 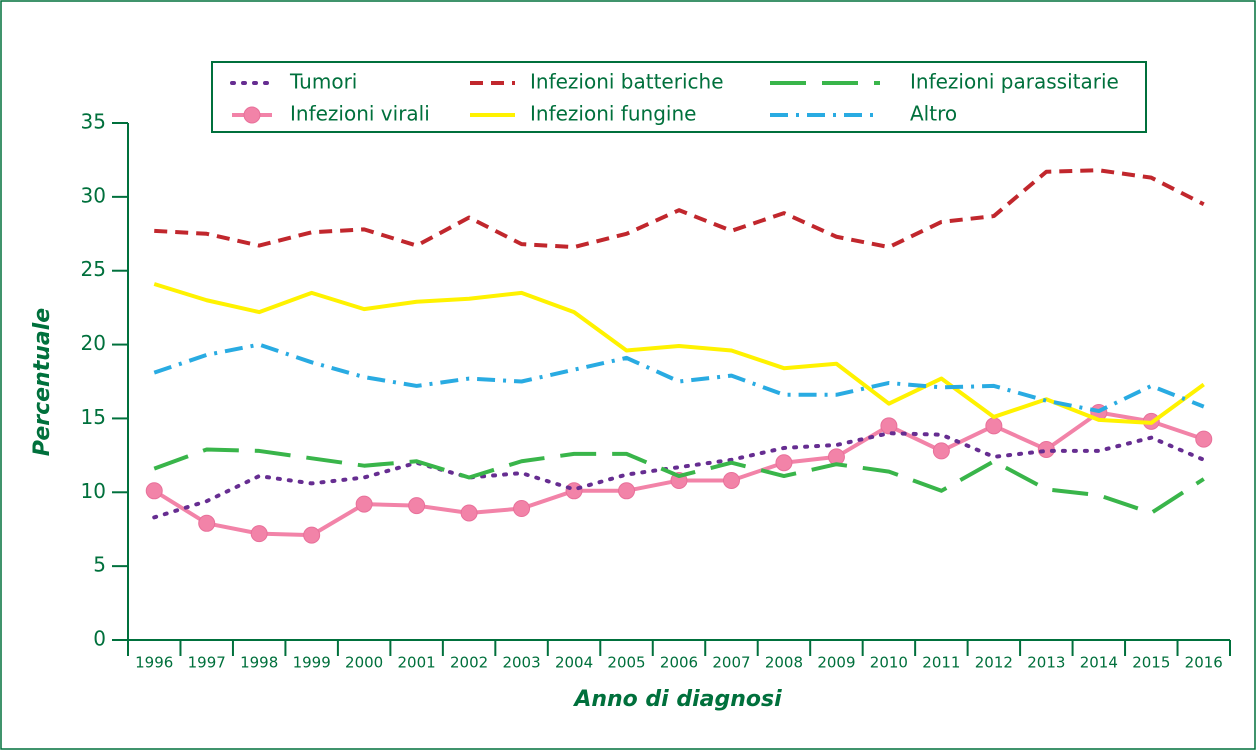 I want to click on x-tick-label: 2003, so click(x=521, y=663).